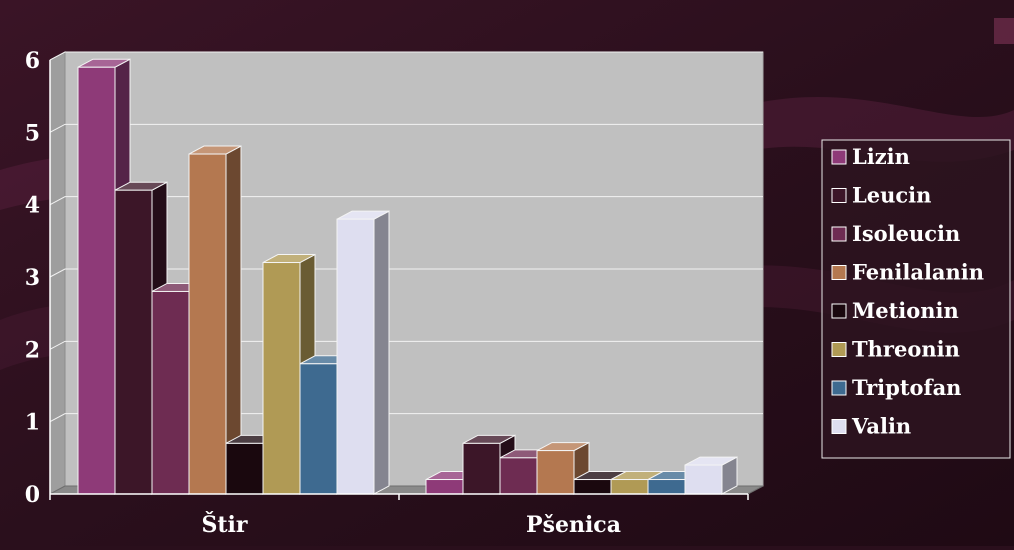  Describe the element at coordinates (32, 423) in the screenshot. I see `y-tick-label: 1` at that location.